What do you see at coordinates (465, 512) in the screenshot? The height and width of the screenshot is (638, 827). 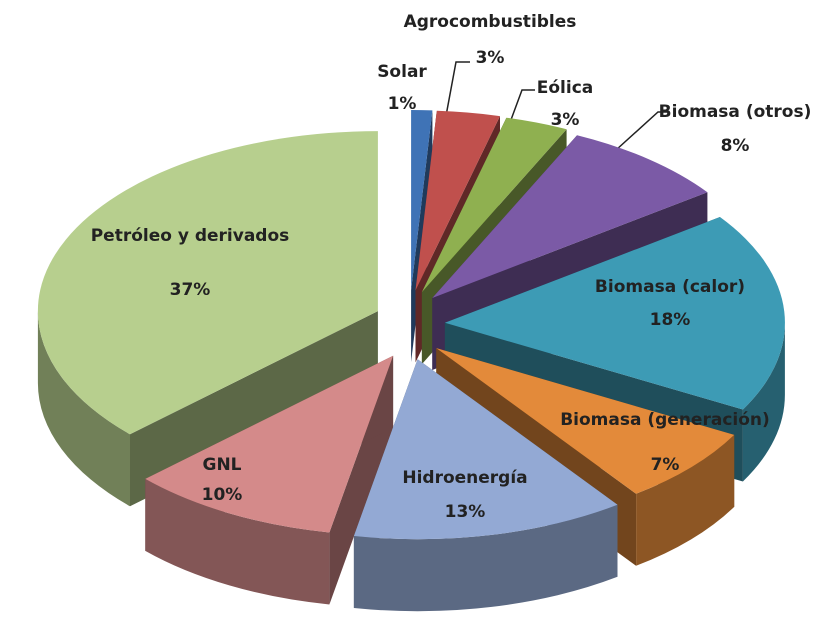 I see `value-label: 13%` at bounding box center [465, 512].